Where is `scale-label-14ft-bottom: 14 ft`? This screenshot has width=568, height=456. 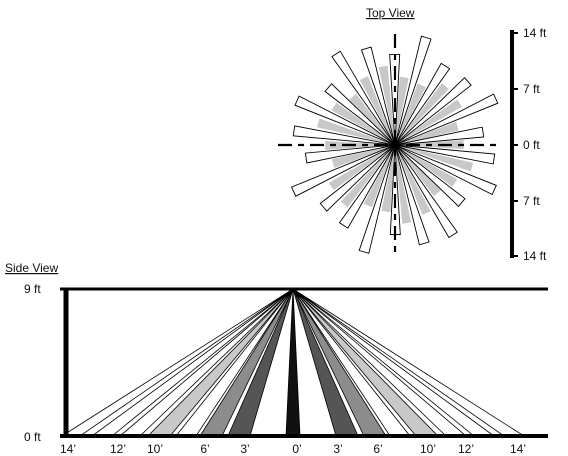
scale-label-14ft-bottom: 14 ft is located at coordinates (535, 256).